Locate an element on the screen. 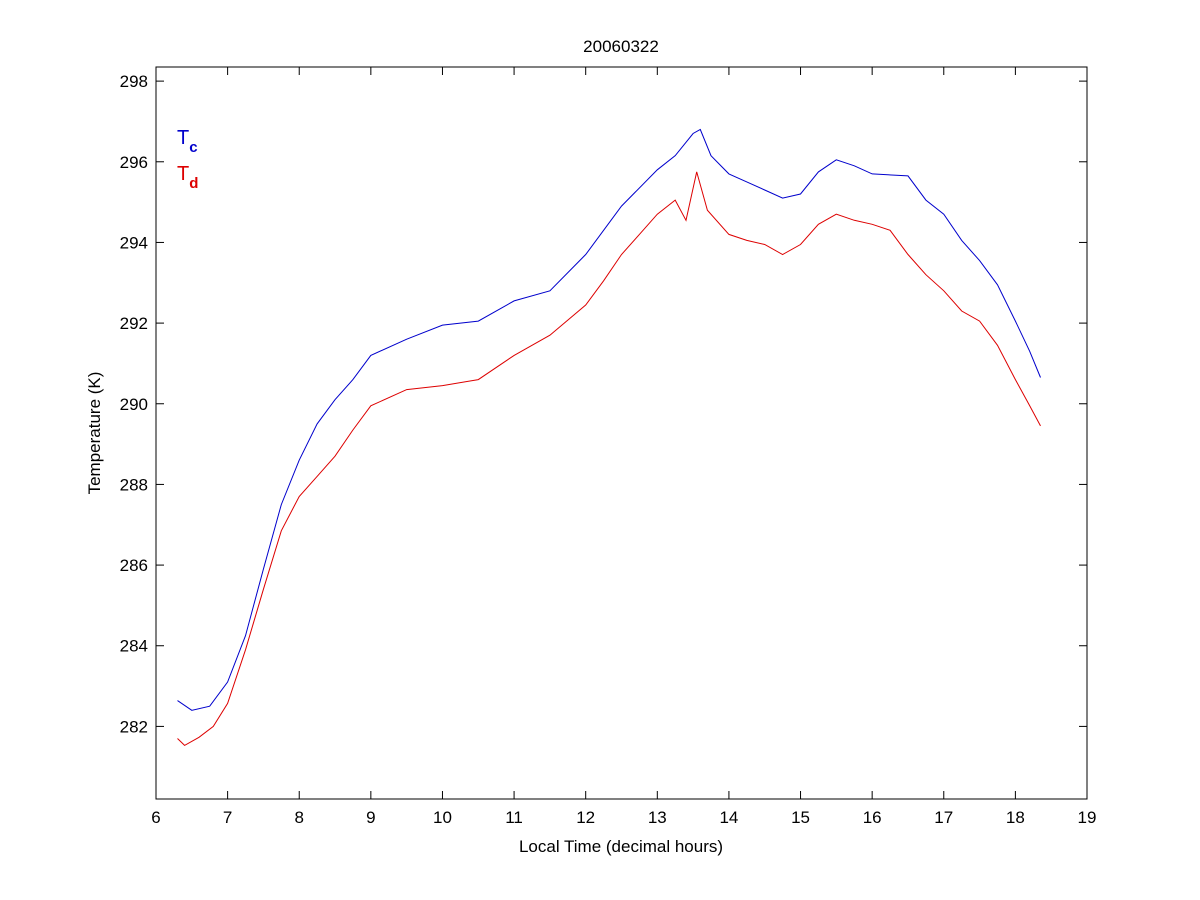 Image resolution: width=1200 pixels, height=900 pixels. chart-title: 20060322 is located at coordinates (621, 46).